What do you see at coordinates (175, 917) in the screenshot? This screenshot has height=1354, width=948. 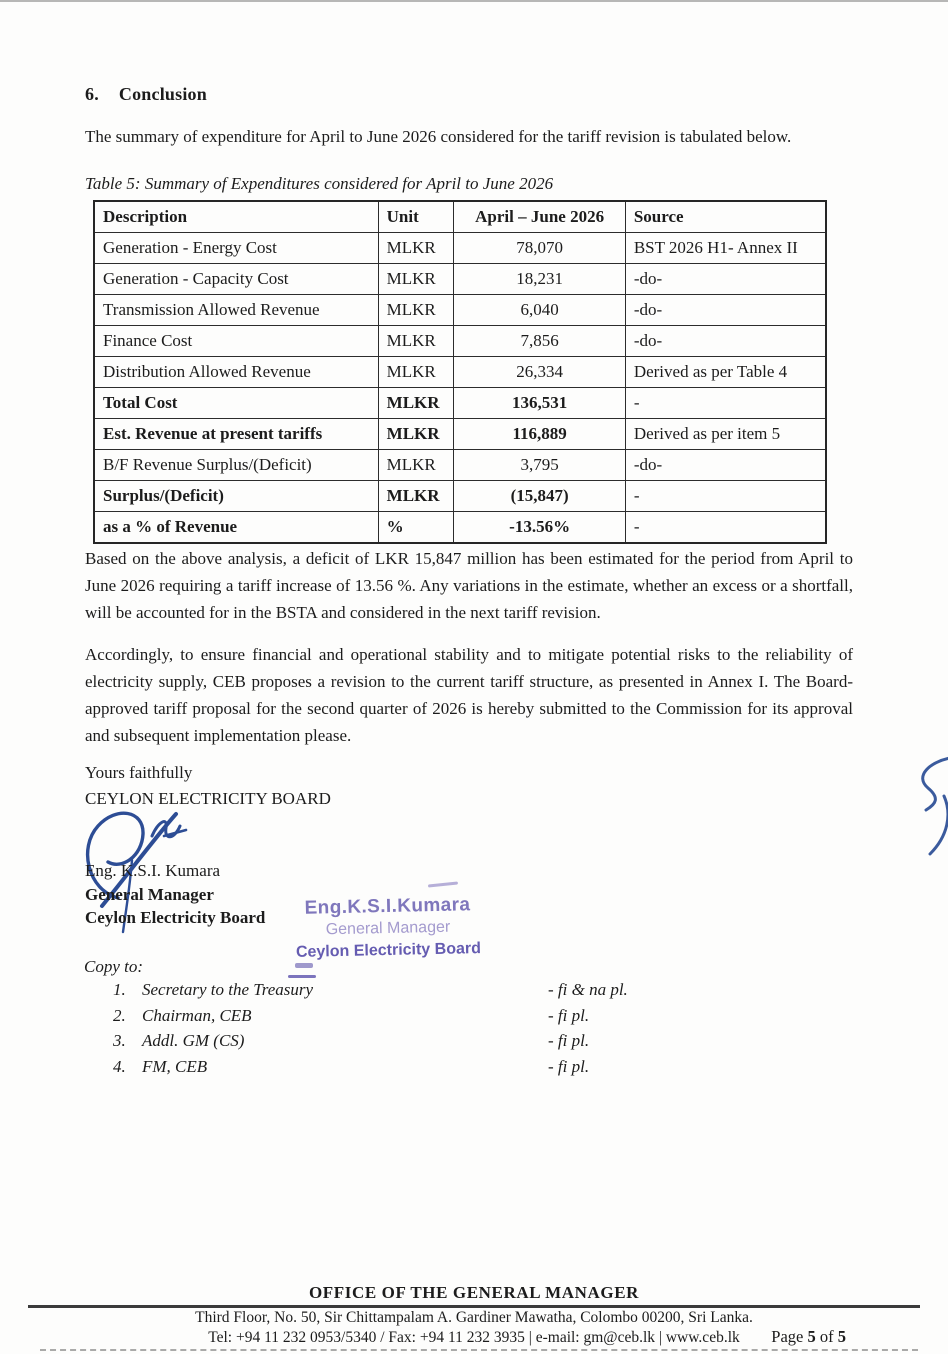 I see `signatory-org: Ceylon Electricity Board` at bounding box center [175, 917].